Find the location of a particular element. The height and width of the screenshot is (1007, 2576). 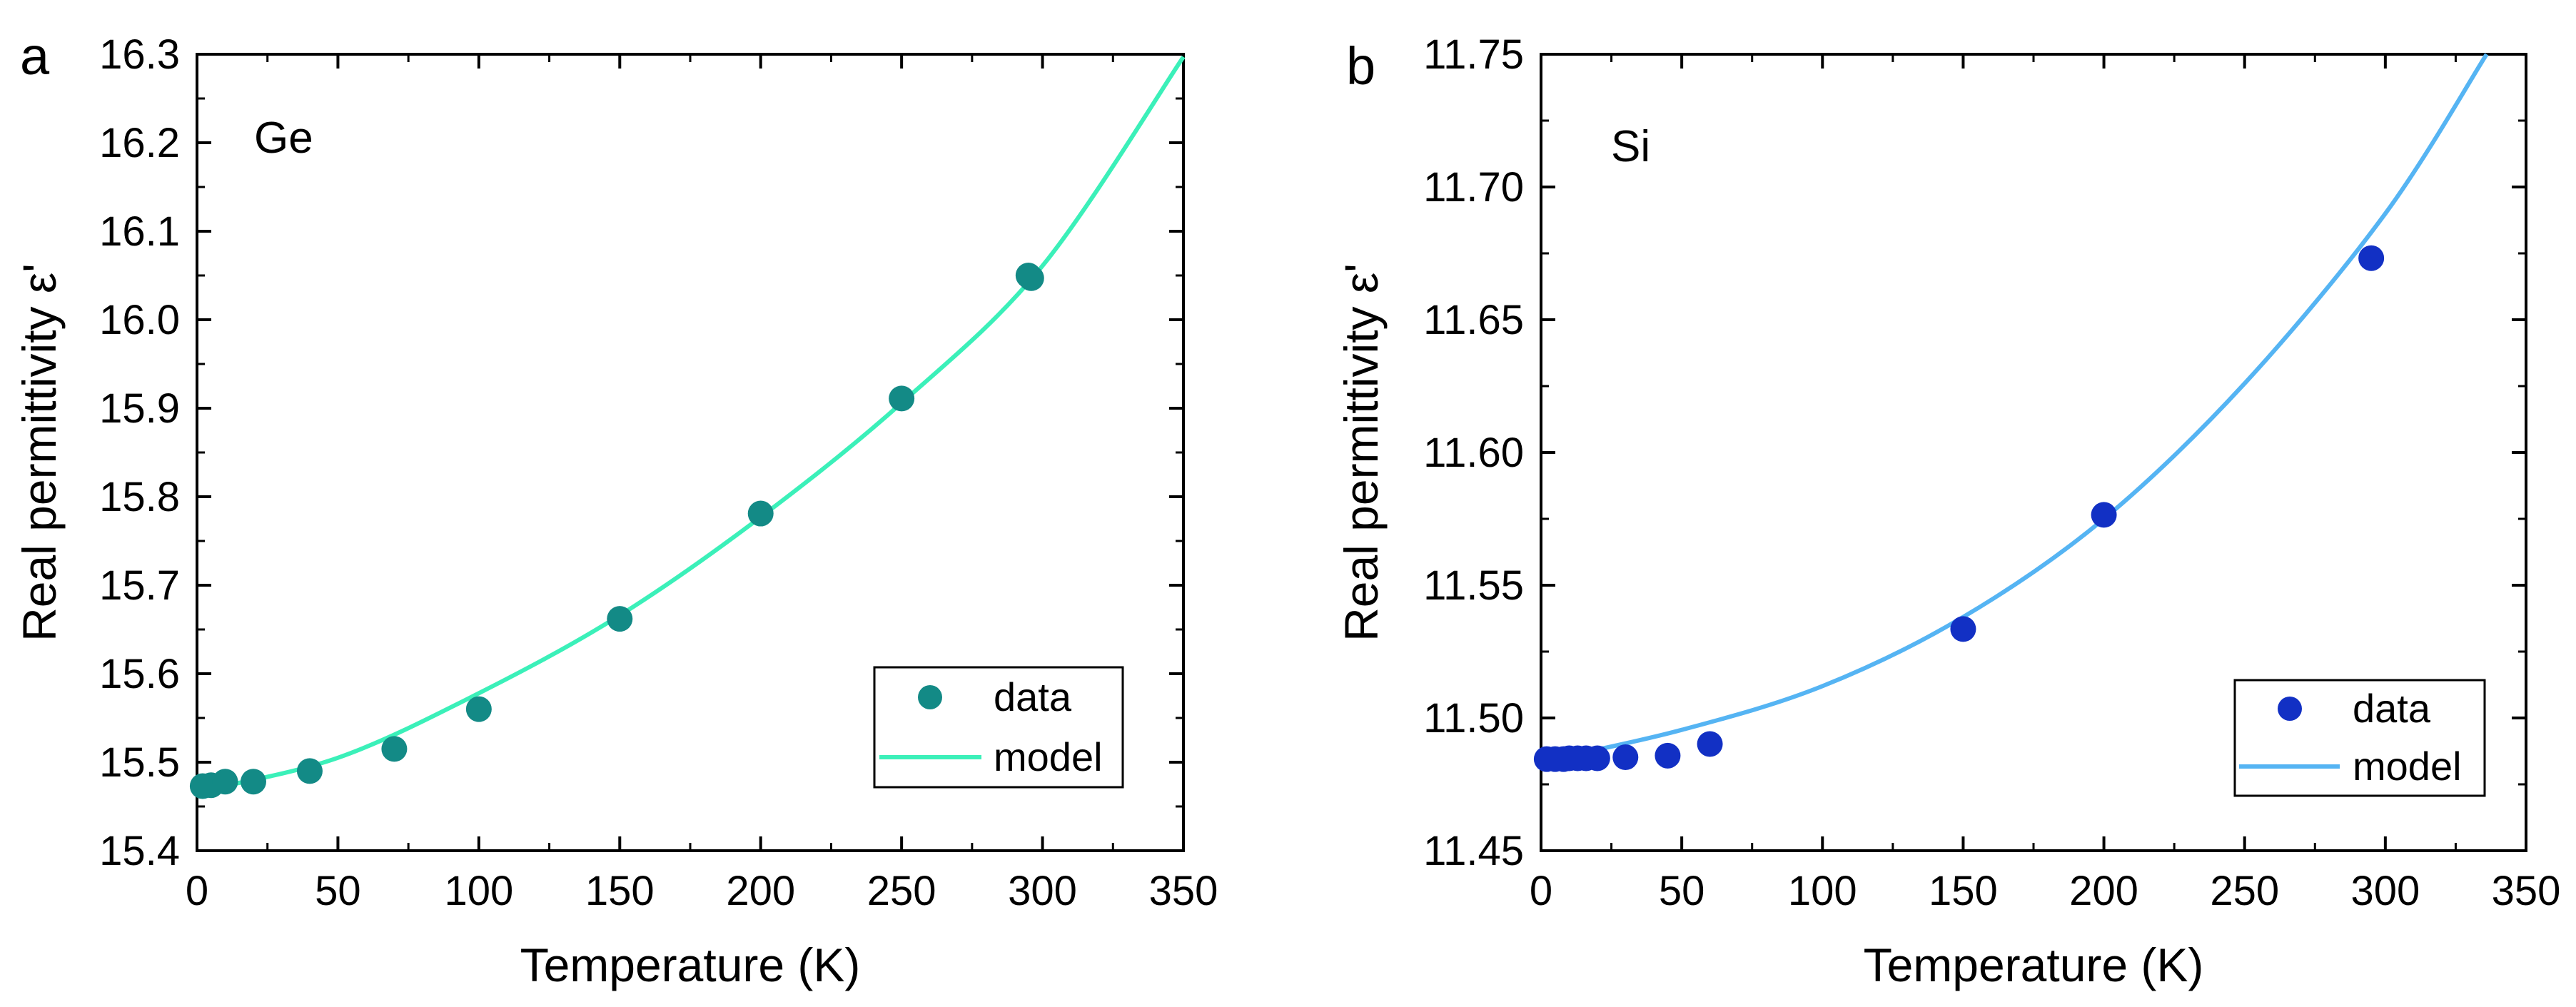

panel-a-y-tick-label: 15.6 is located at coordinates (139, 674).